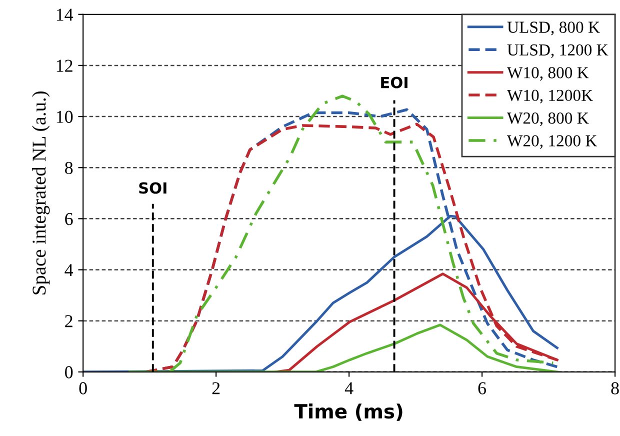 The height and width of the screenshot is (436, 620). Describe the element at coordinates (216, 388) in the screenshot. I see `x-tick-label: 2` at that location.